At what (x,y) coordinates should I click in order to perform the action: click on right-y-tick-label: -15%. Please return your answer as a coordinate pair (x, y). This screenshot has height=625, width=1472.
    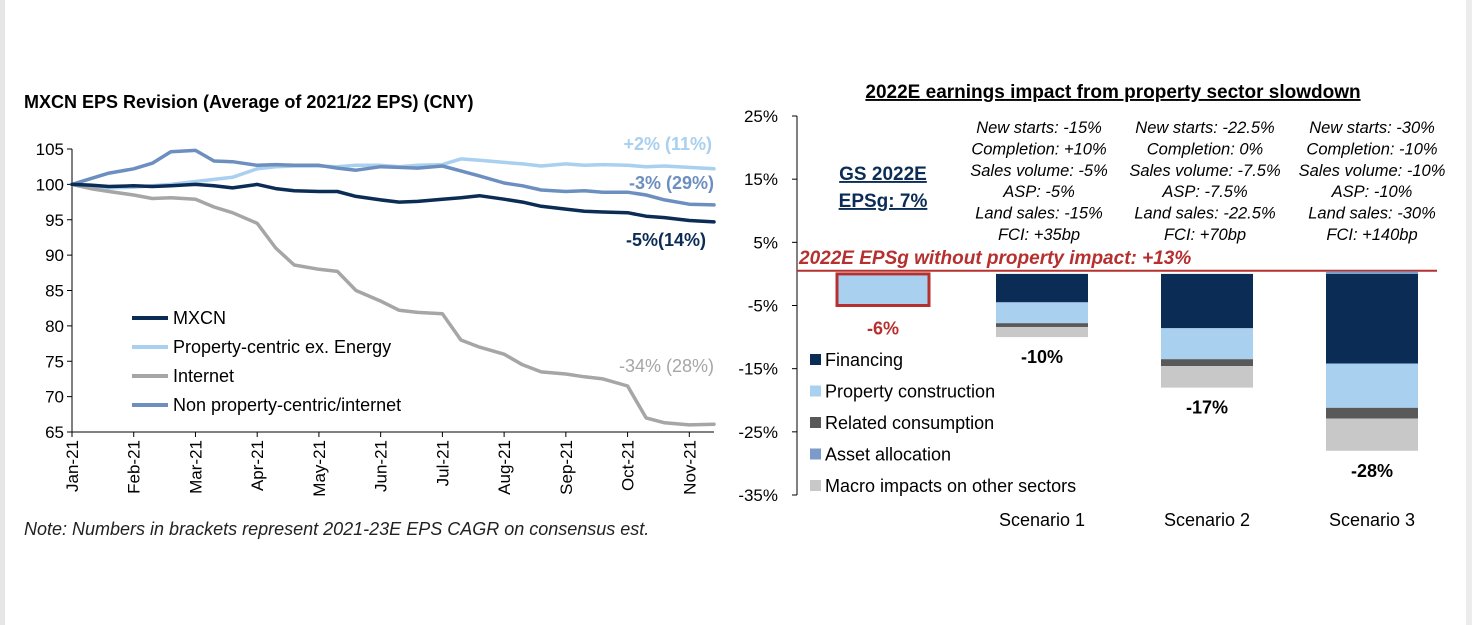
    Looking at the image, I should click on (758, 369).